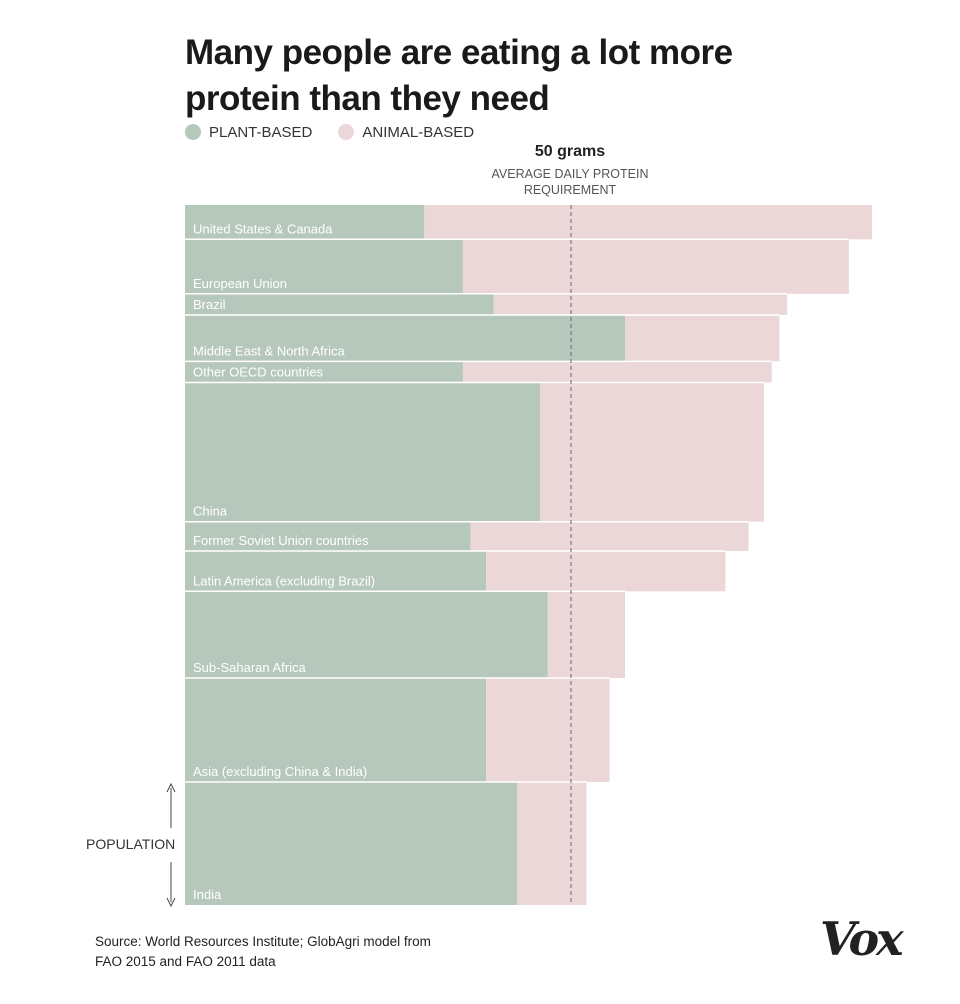 Image resolution: width=960 pixels, height=1004 pixels. I want to click on bar-label: Asia (excluding China & India), so click(280, 771).